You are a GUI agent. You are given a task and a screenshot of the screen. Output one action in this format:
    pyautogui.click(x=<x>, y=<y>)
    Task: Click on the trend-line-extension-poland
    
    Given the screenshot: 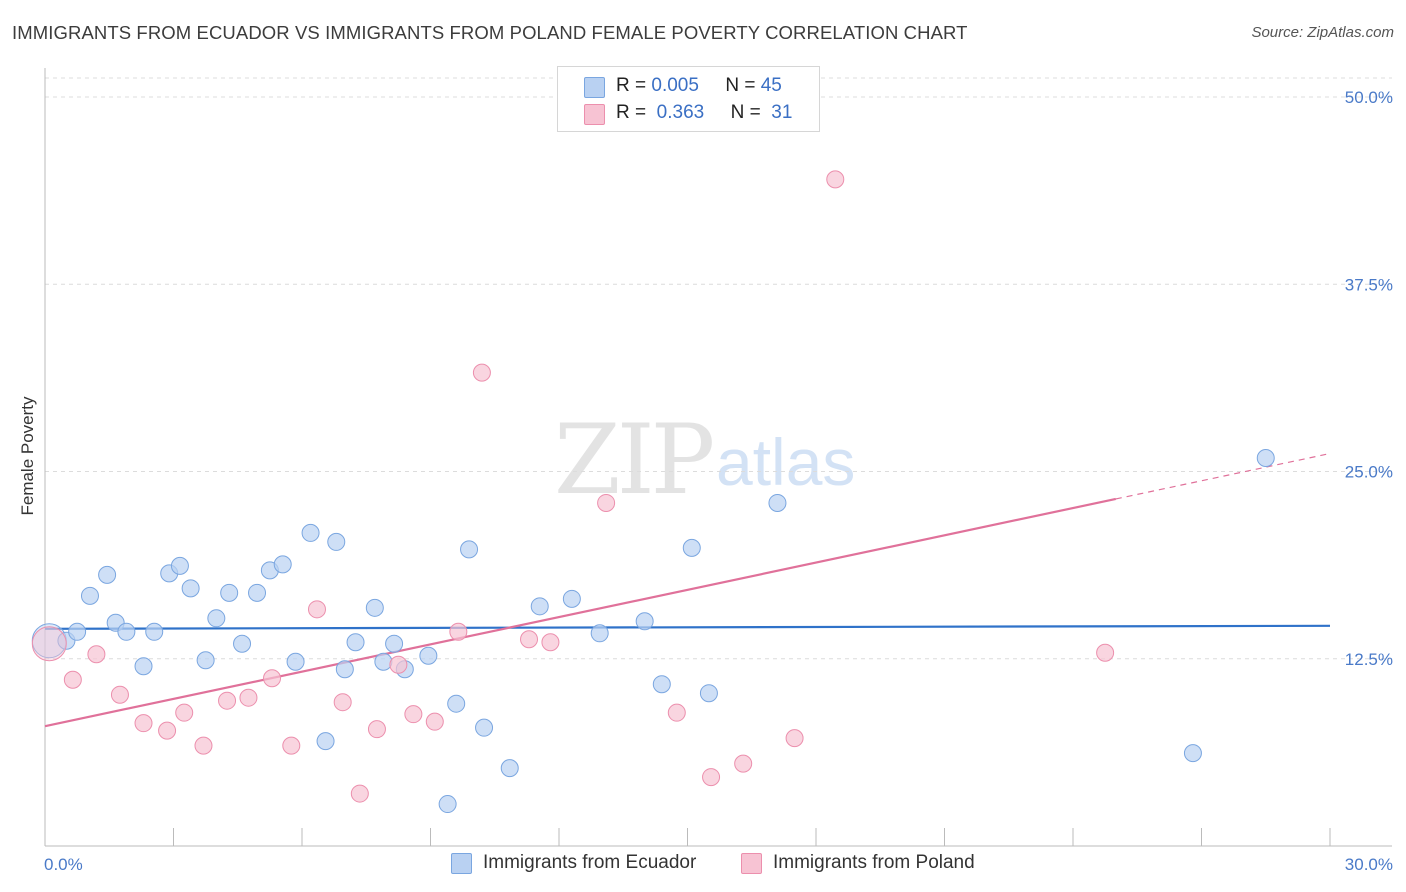 What is the action you would take?
    pyautogui.click(x=1223, y=476)
    